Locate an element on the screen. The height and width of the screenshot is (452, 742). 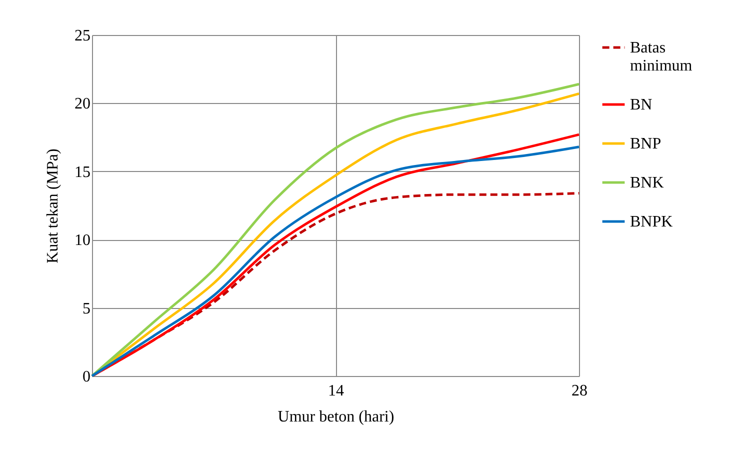
legend-label: BNP is located at coordinates (646, 144).